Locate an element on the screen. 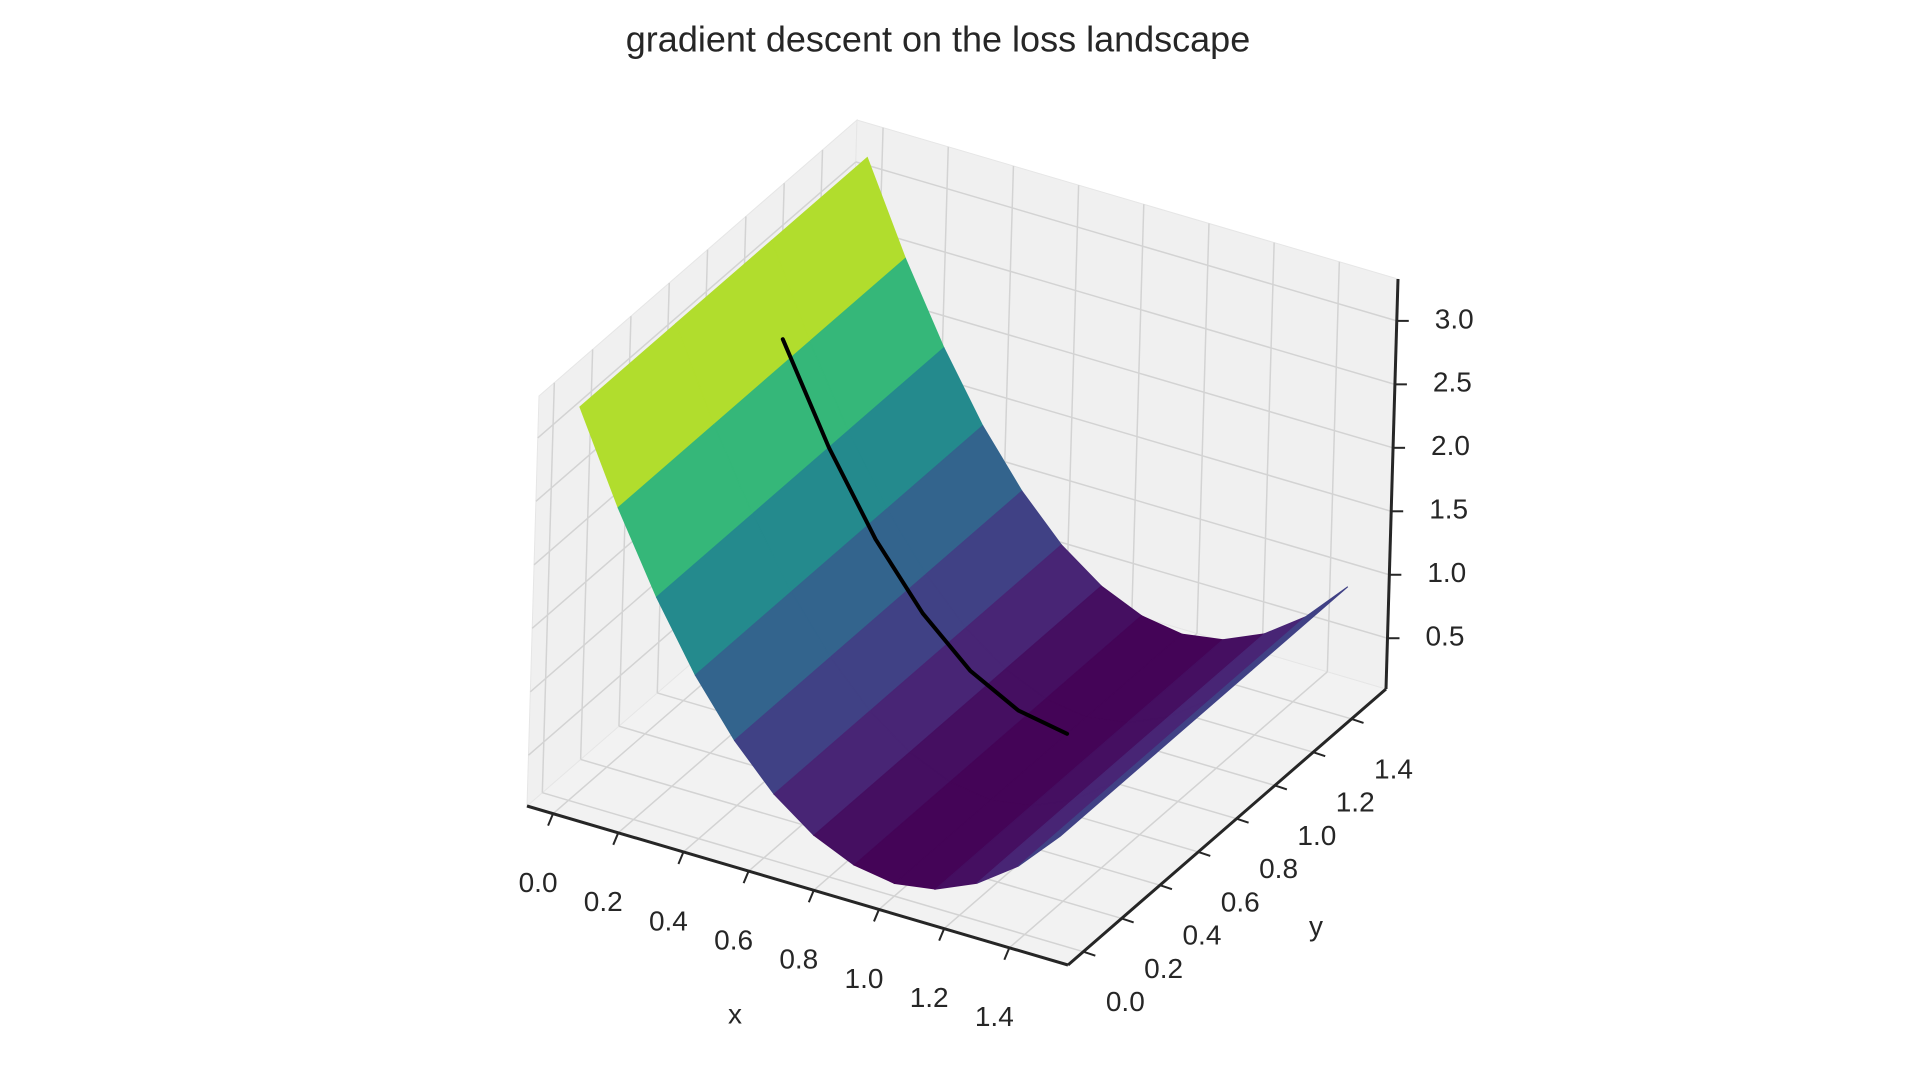  z-tick-label: 1.0 is located at coordinates (1446, 572).